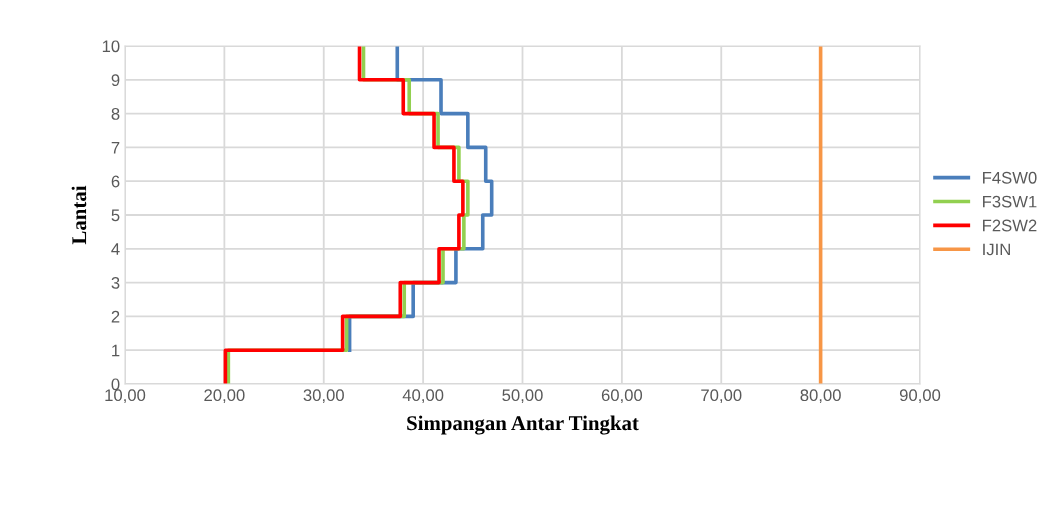 This screenshot has height=508, width=1058. I want to click on y-tick-label: 1, so click(116, 350).